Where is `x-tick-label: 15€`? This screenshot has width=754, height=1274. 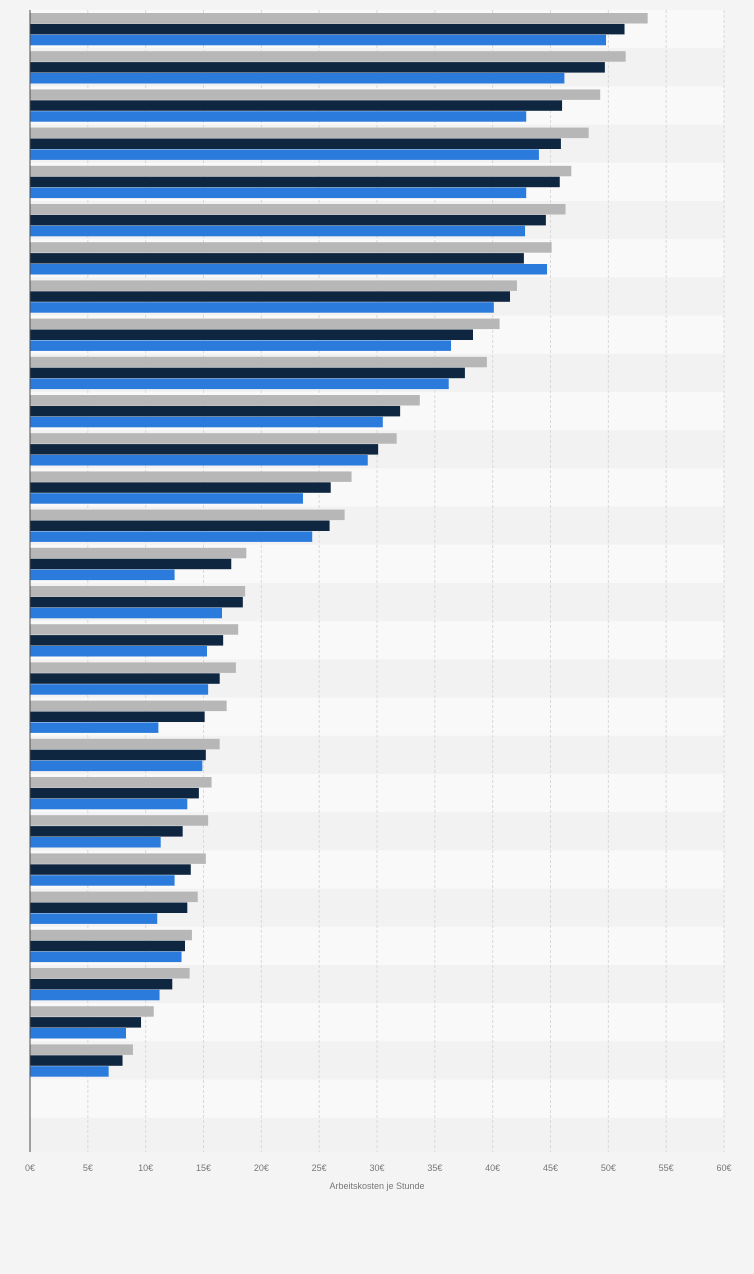
x-tick-label: 15€ is located at coordinates (203, 1168).